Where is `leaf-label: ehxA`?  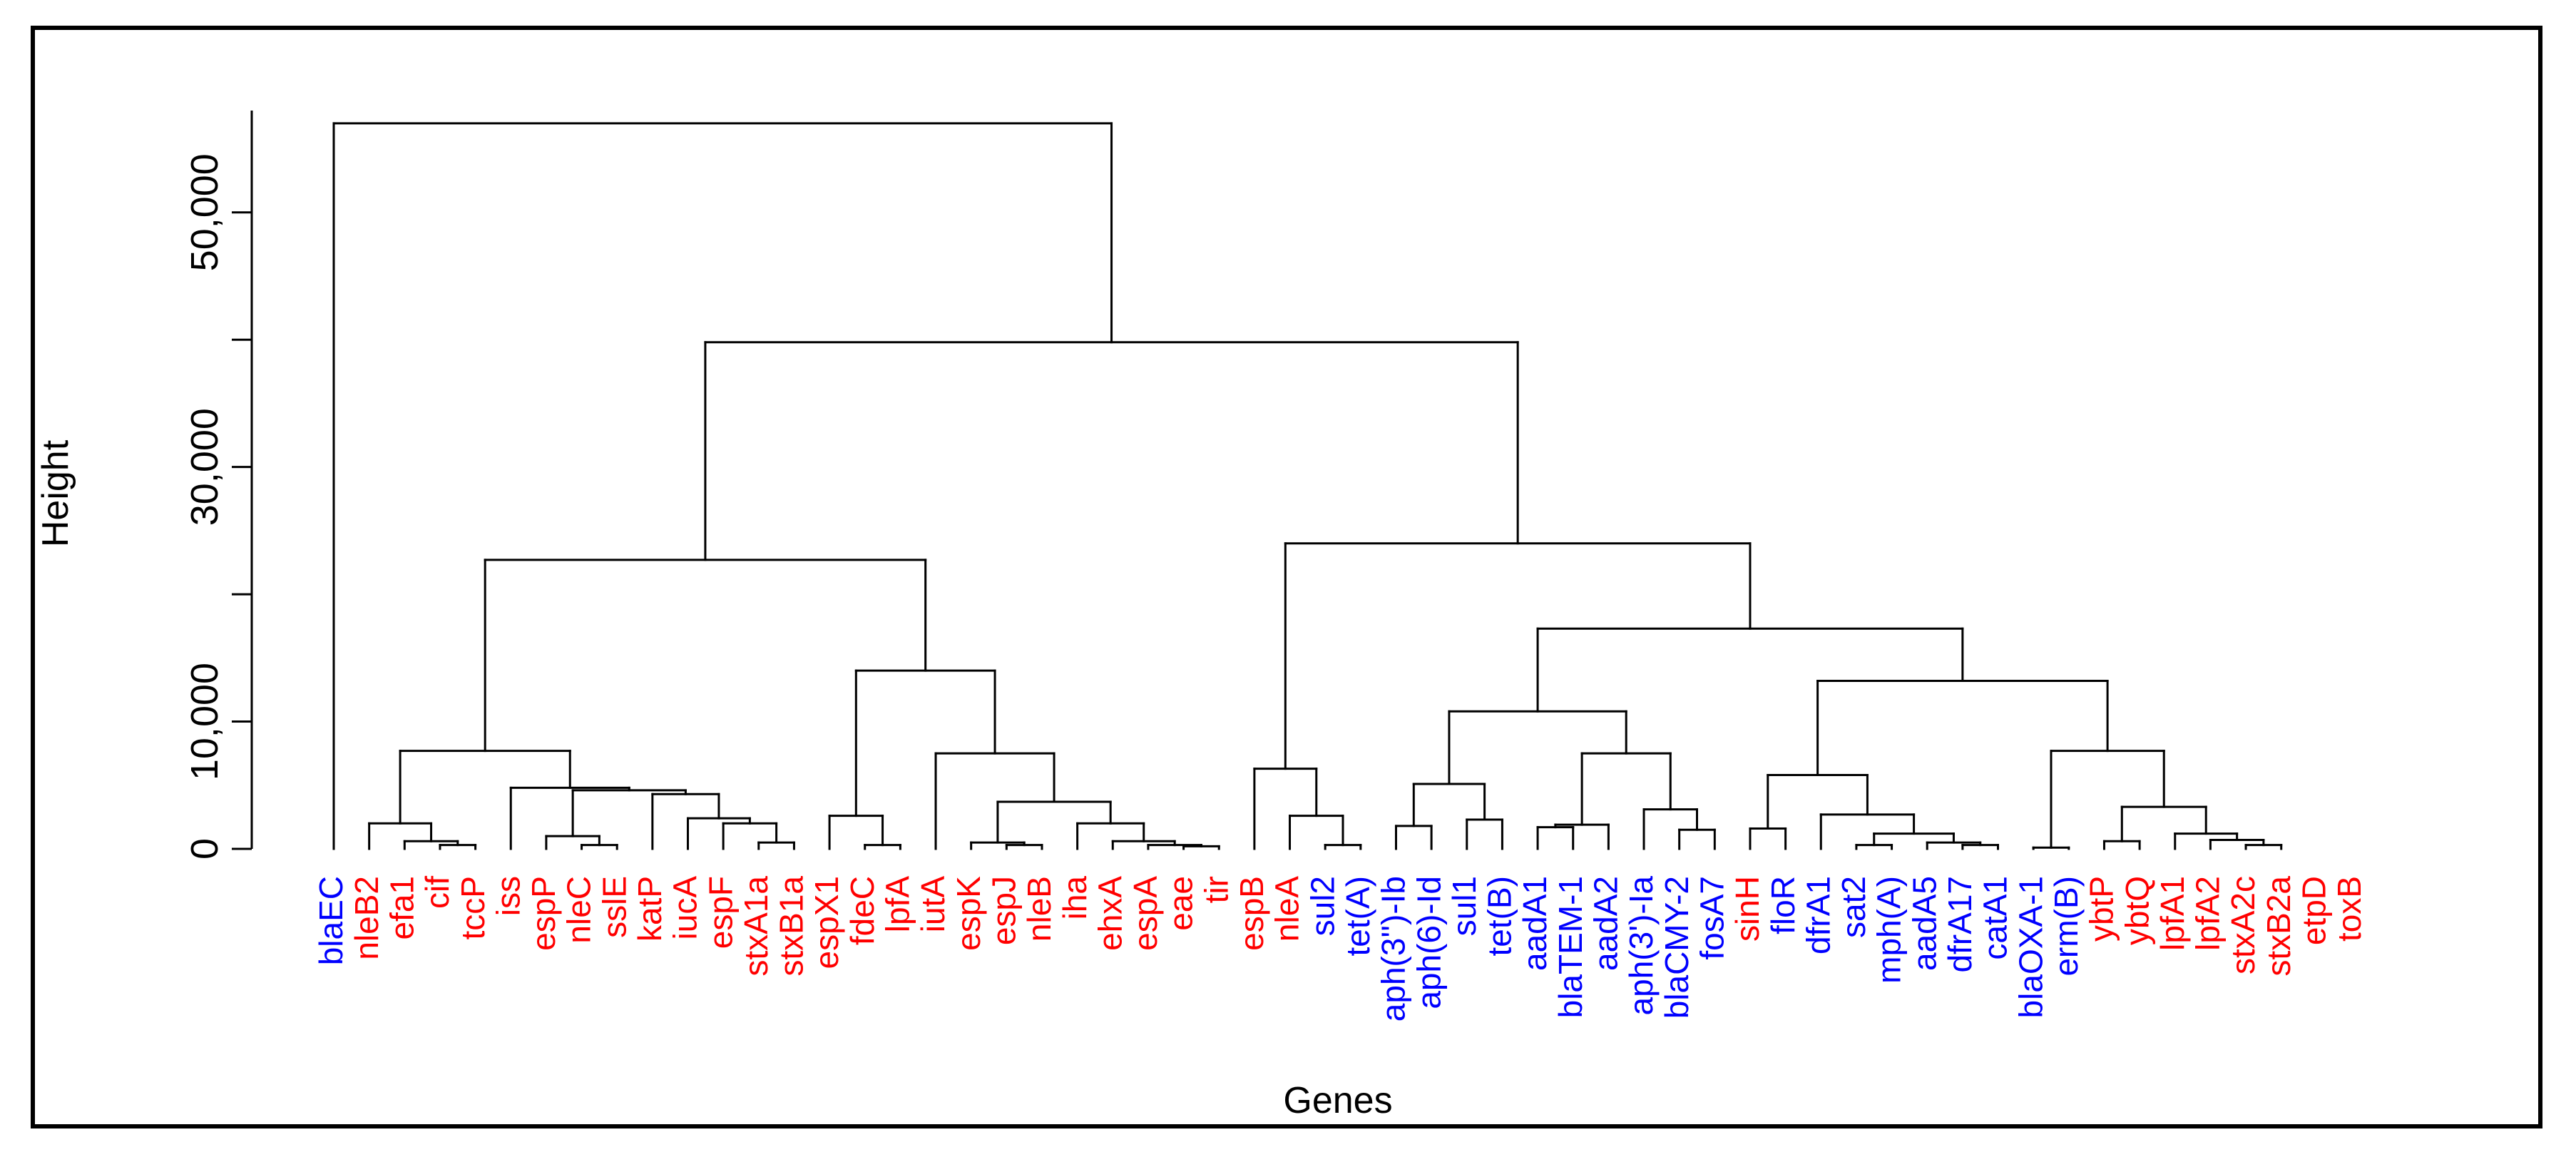 leaf-label: ehxA is located at coordinates (1110, 914).